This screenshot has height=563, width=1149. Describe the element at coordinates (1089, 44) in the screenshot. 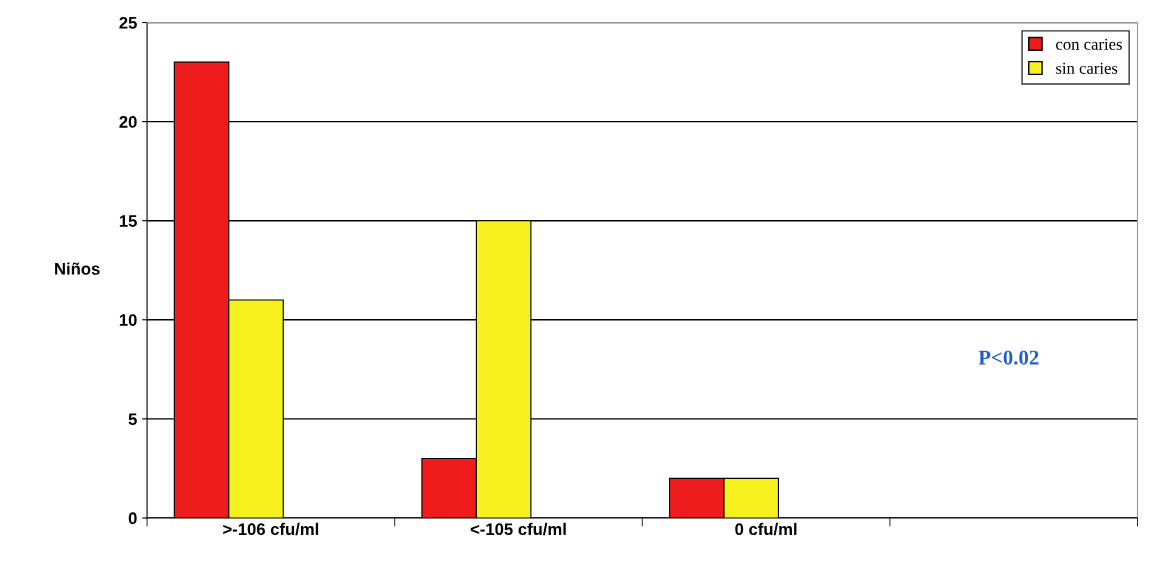

I see `legend-label: con caries` at that location.